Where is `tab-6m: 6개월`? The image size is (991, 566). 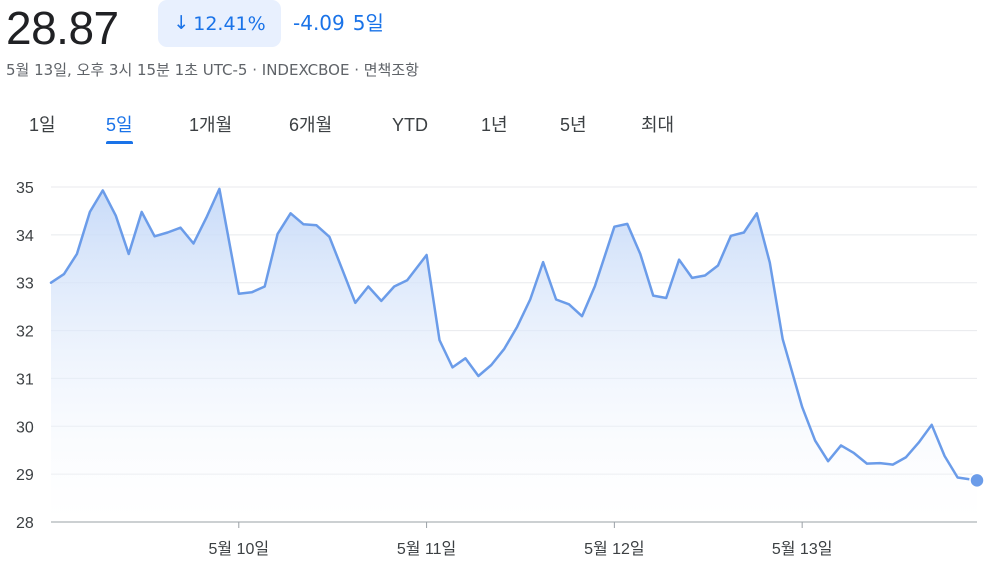 tab-6m: 6개월 is located at coordinates (310, 125).